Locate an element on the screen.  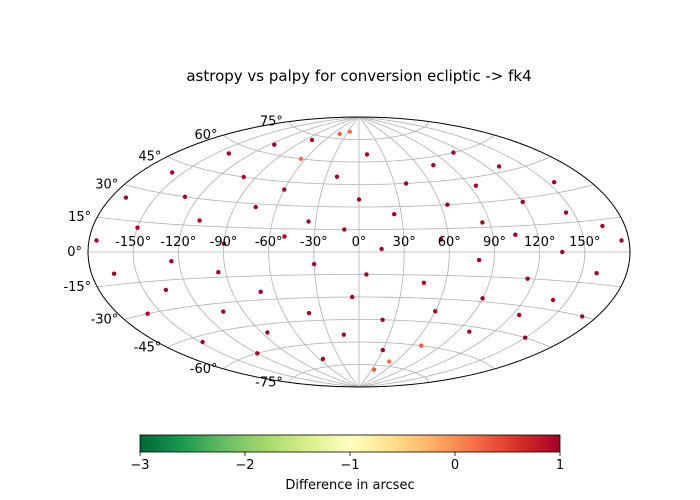
latitude-tick-label: 15° is located at coordinates (79, 217).